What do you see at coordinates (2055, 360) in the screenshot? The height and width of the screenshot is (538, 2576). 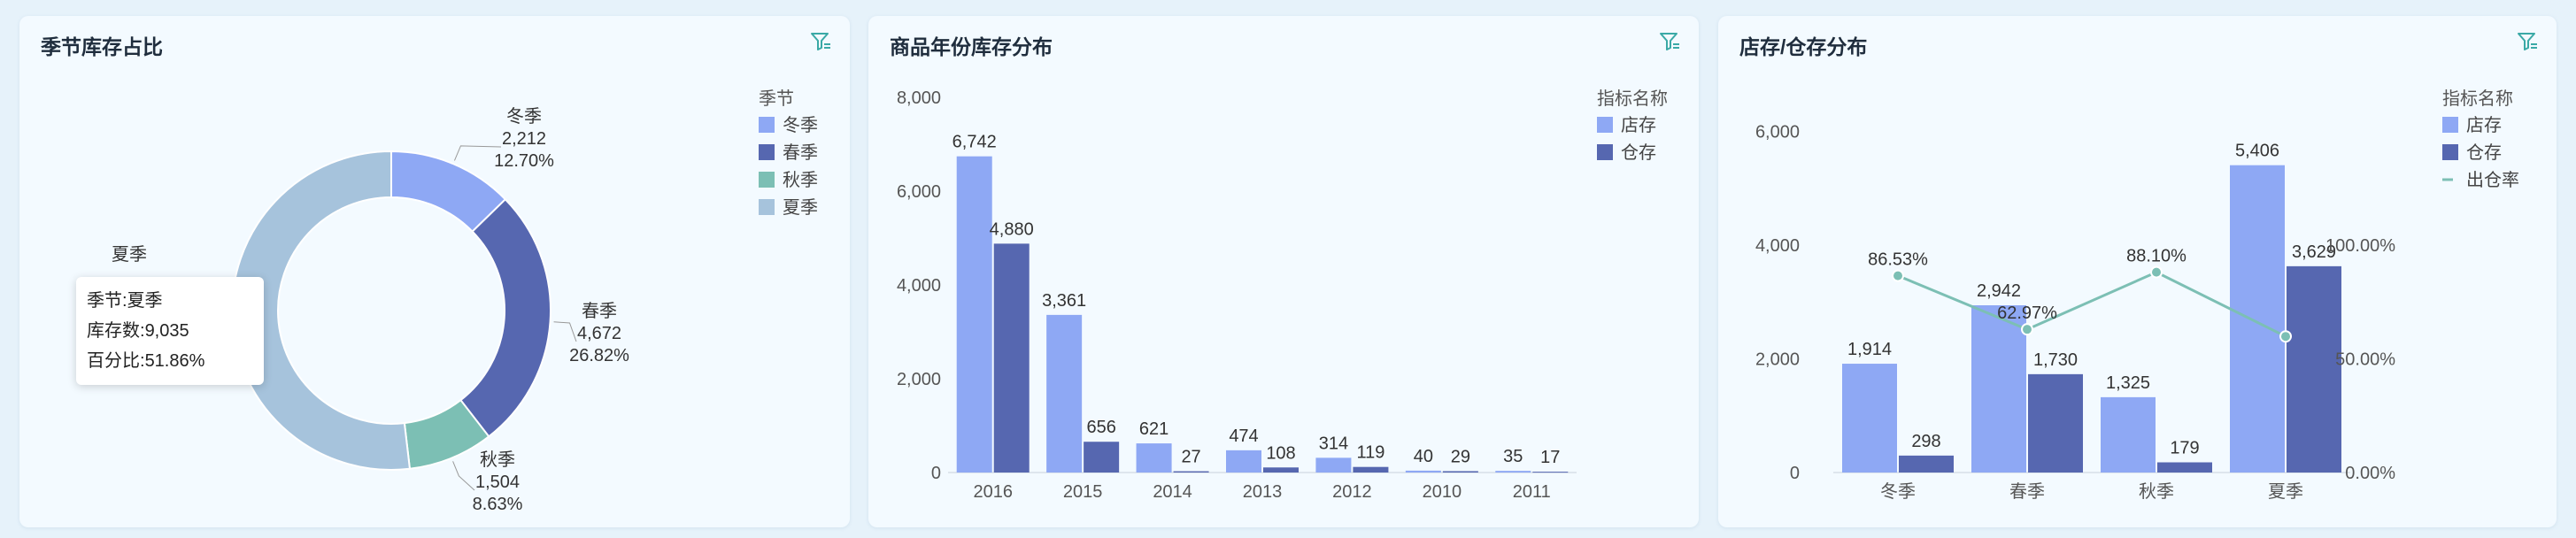 I see `bar-value-label: 1,730` at bounding box center [2055, 360].